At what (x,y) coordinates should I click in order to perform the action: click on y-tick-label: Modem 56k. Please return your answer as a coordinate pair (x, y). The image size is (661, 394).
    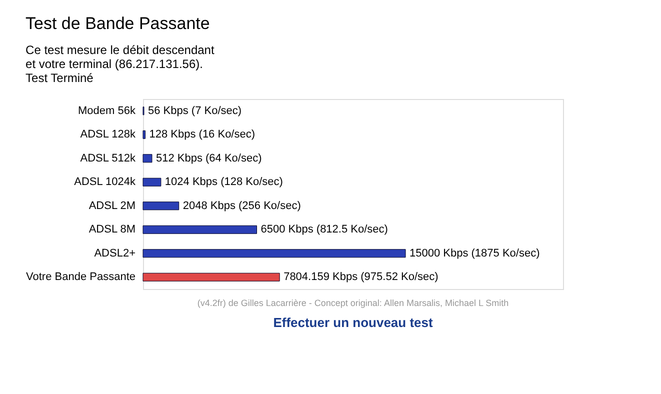
    Looking at the image, I should click on (107, 110).